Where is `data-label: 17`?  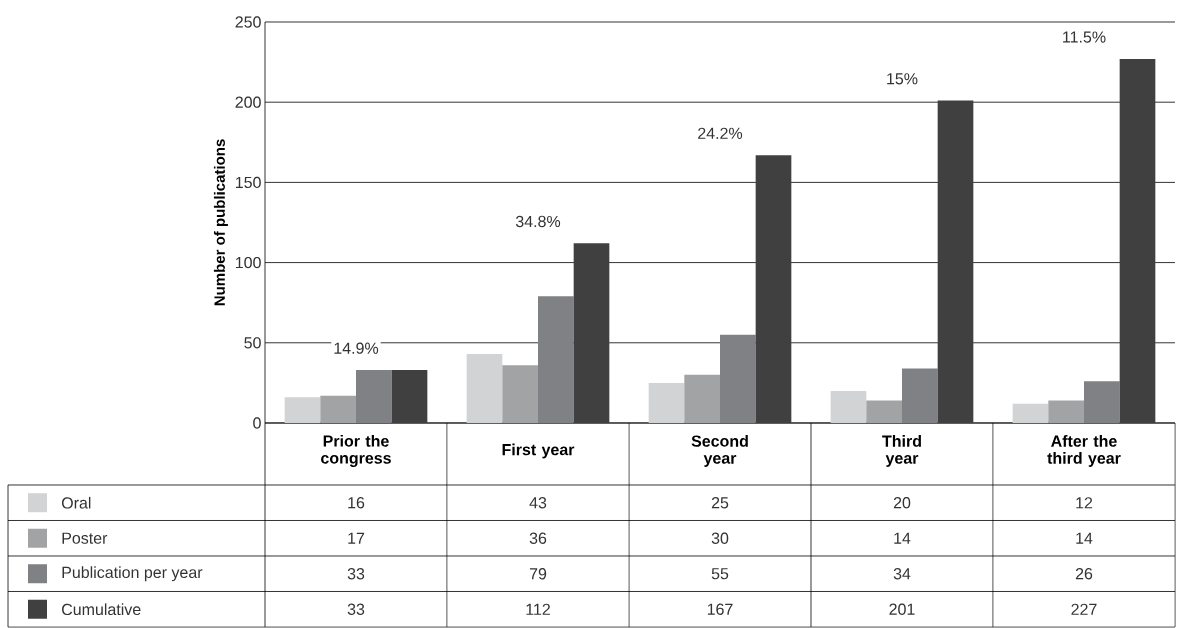
data-label: 17 is located at coordinates (356, 538).